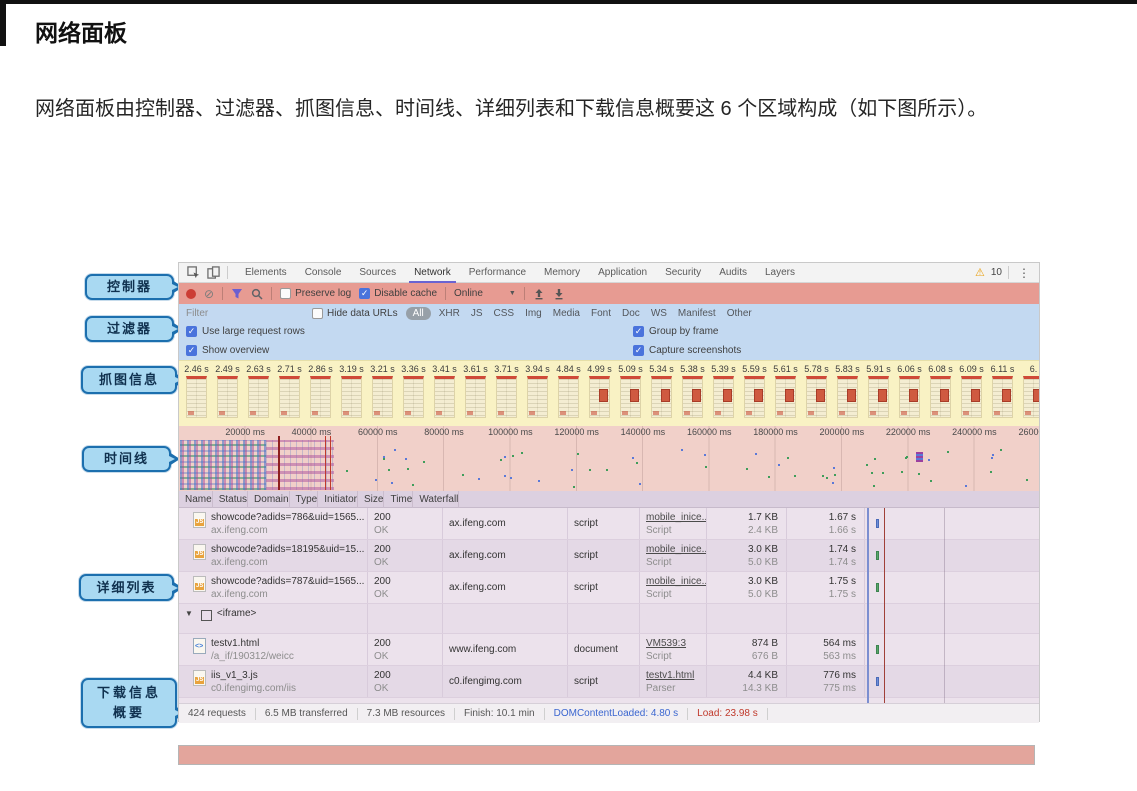  I want to click on initiator-link: testv1.html, so click(670, 675).